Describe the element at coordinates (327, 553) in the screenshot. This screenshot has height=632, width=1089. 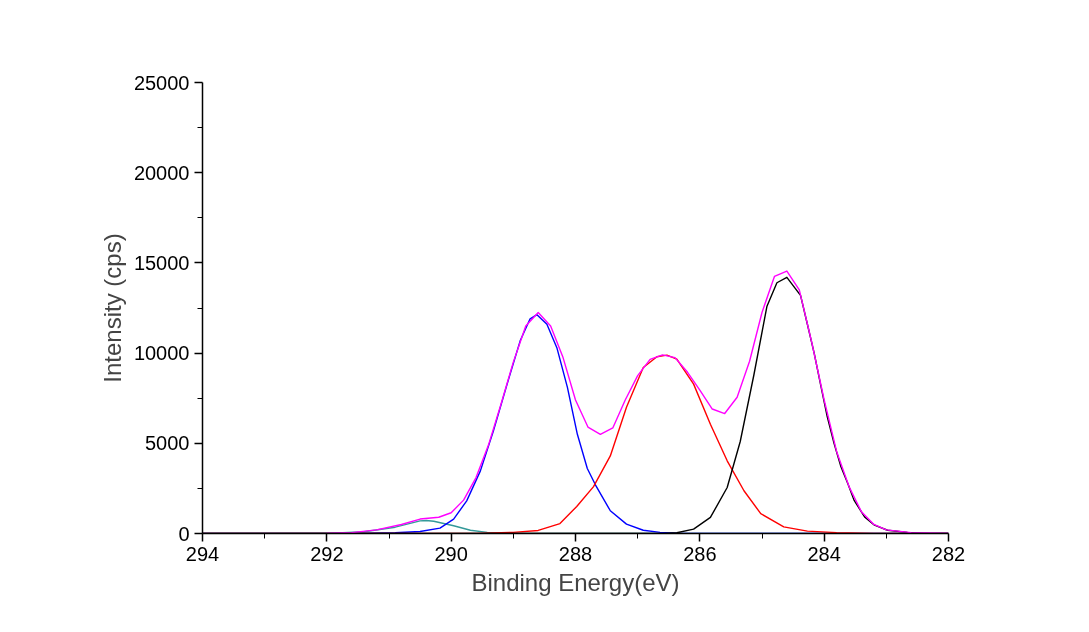
I see `x-tick-label: 292` at that location.